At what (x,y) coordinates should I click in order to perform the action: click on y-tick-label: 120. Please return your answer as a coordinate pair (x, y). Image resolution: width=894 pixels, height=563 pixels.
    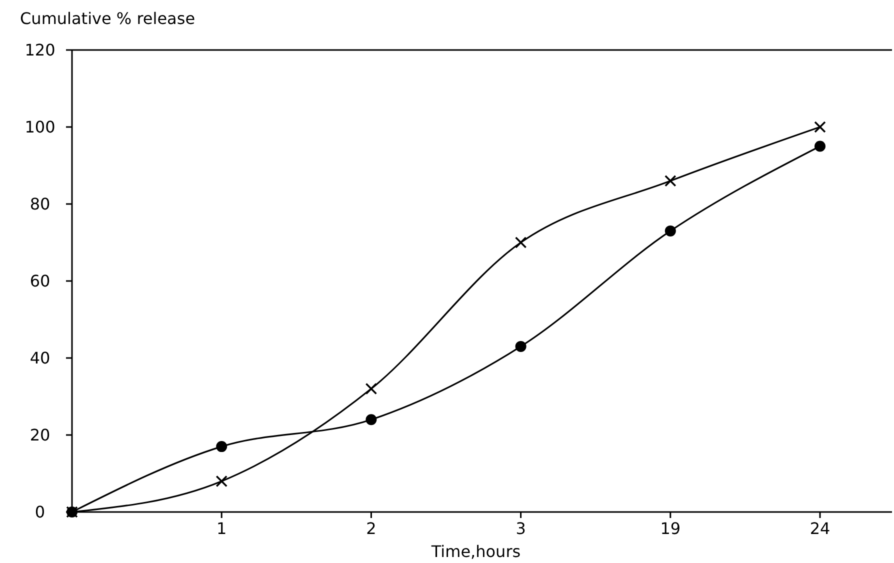
    Looking at the image, I should click on (40, 50).